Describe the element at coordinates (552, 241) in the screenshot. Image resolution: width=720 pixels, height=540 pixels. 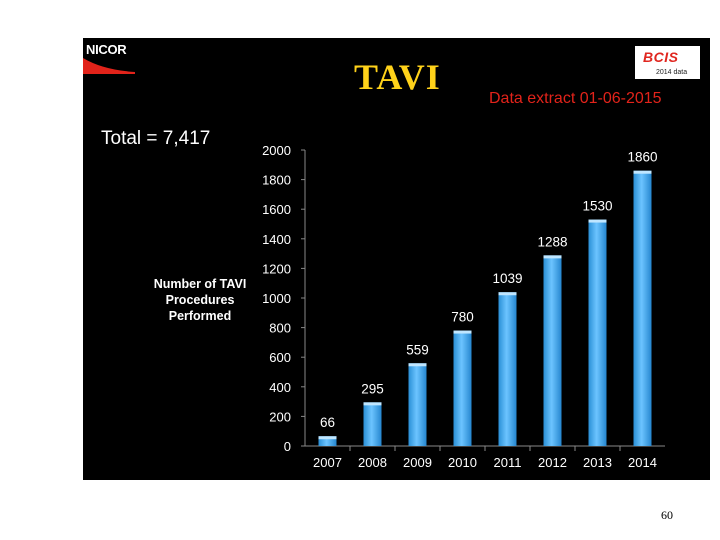
I see `data-label: 1288` at that location.